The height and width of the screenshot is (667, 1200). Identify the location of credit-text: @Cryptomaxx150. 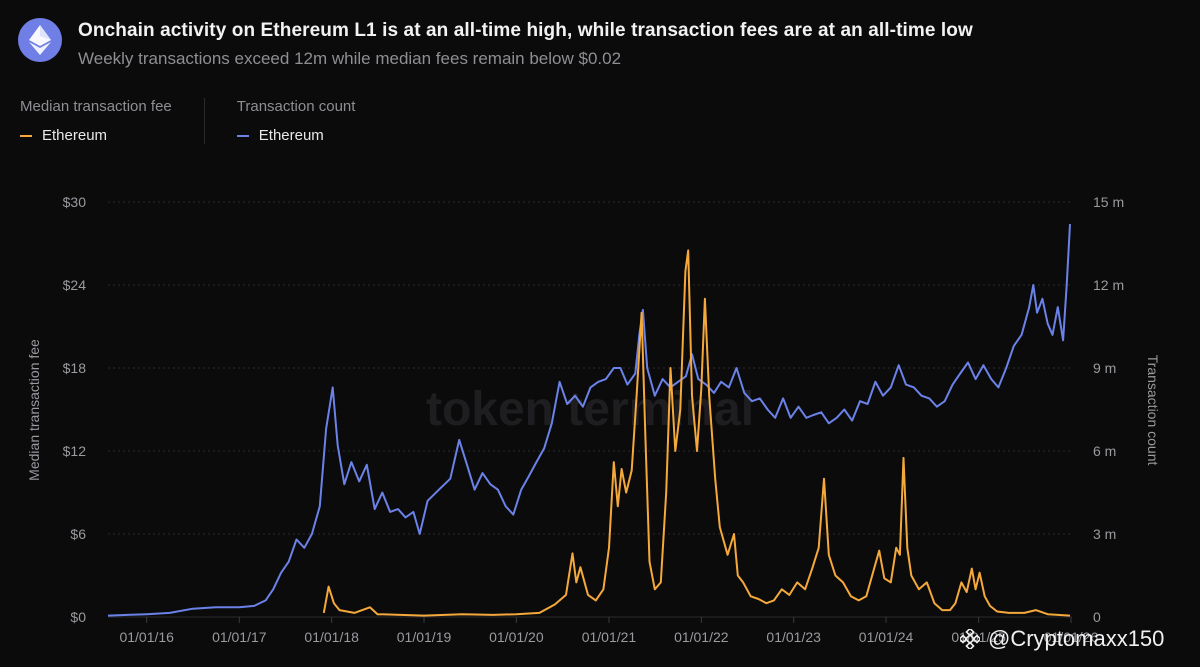
(1076, 638).